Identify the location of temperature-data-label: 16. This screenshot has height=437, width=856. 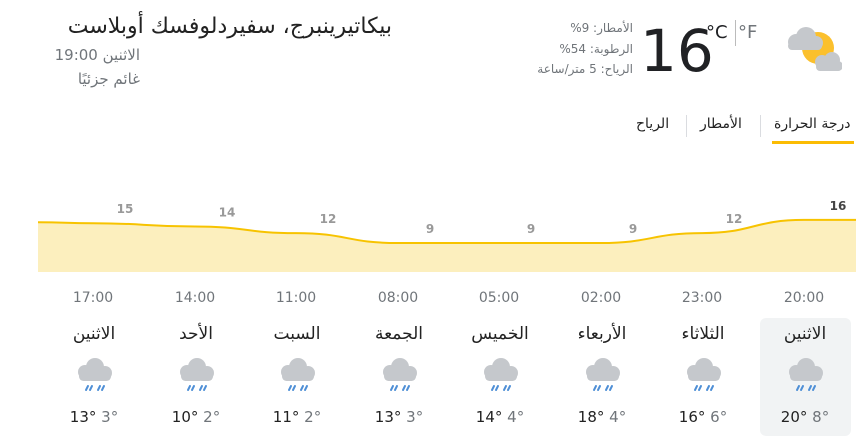
(838, 206).